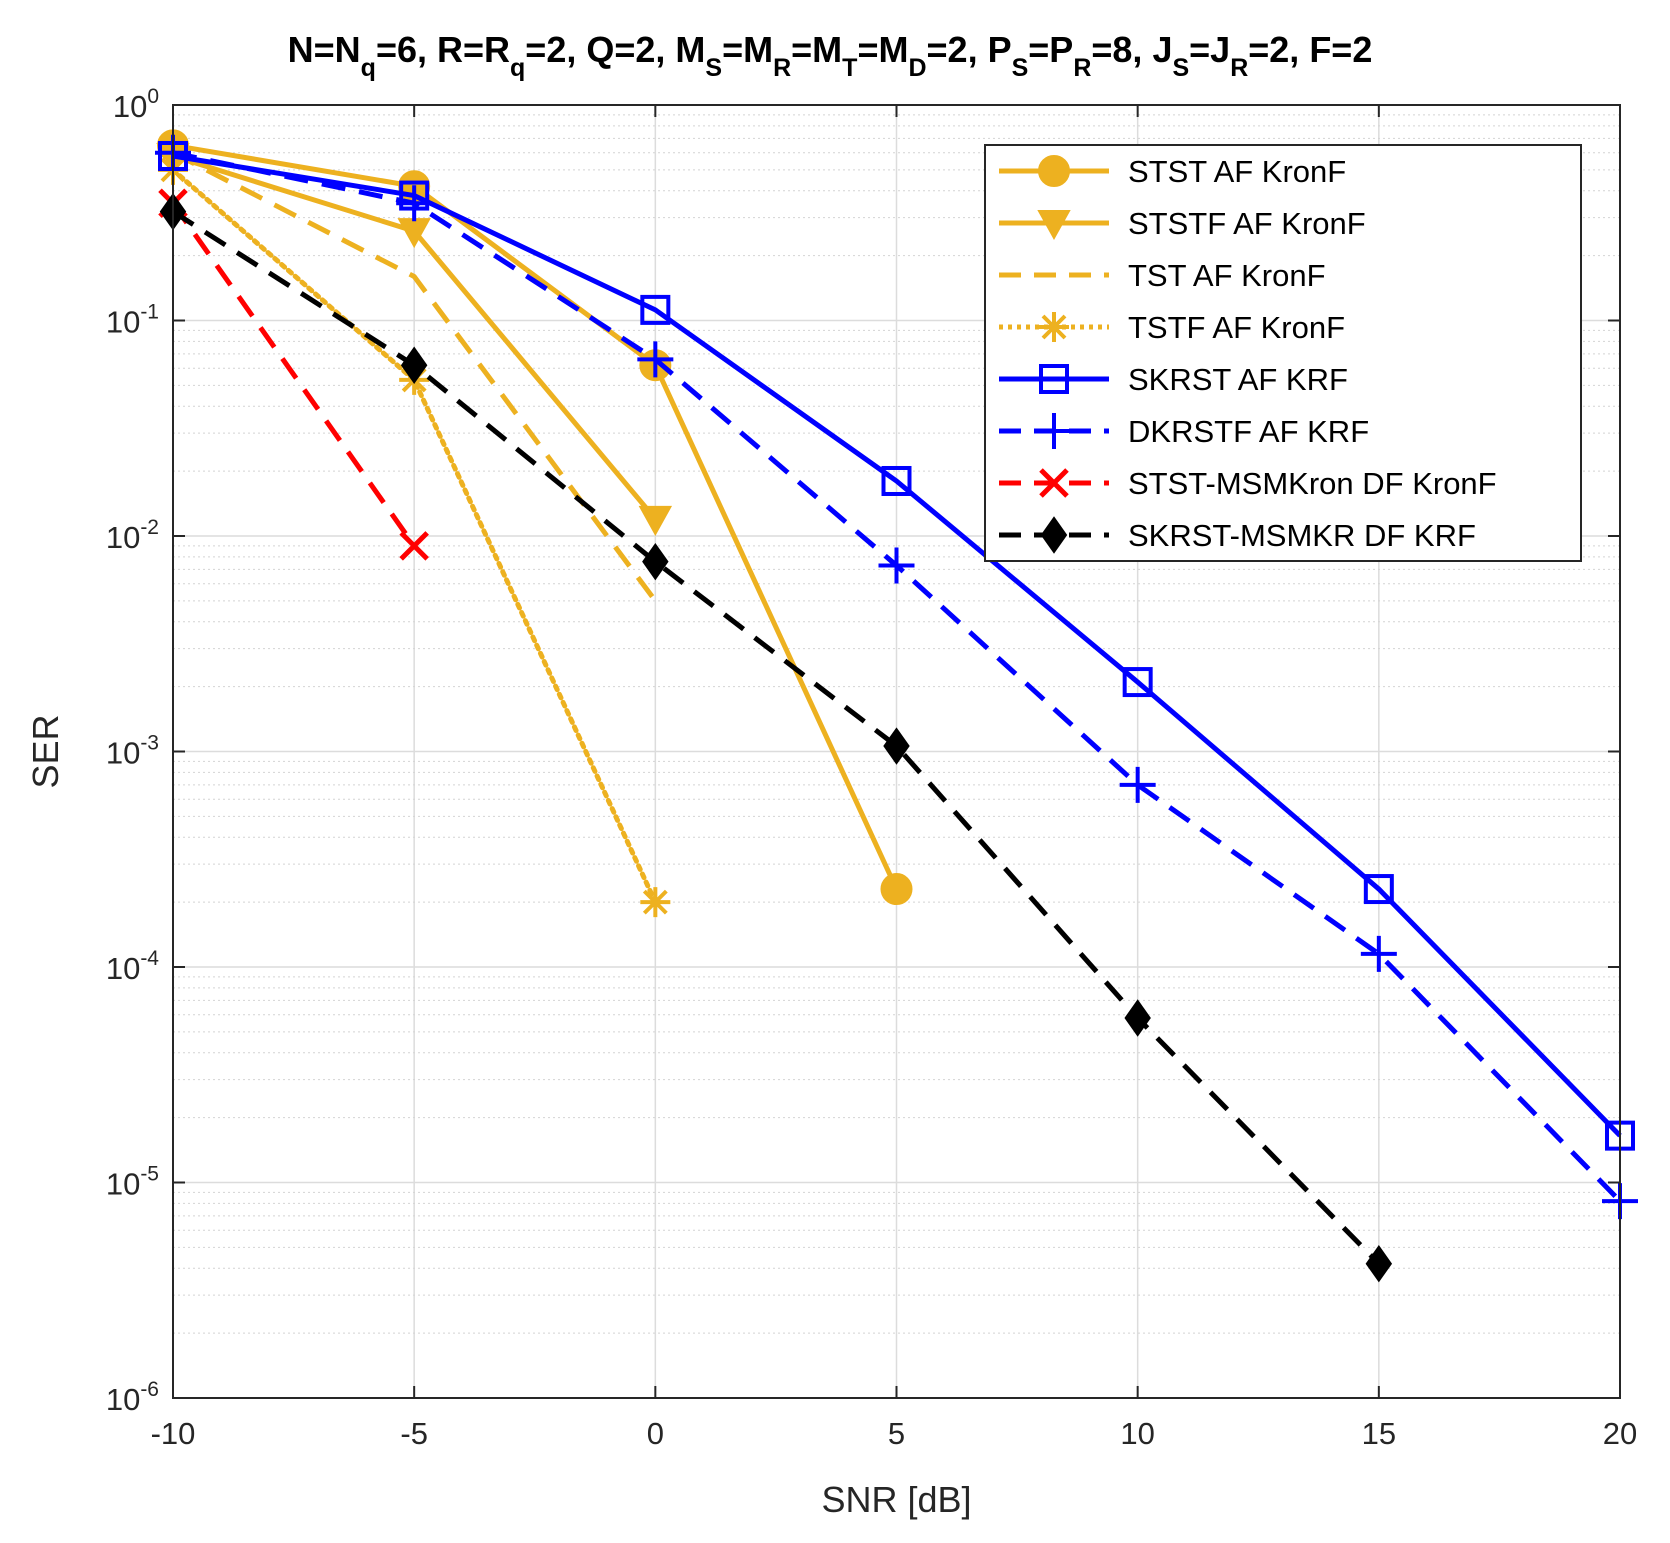  What do you see at coordinates (1236, 327) in the screenshot?
I see `legend-label: TSTF AF KronF` at bounding box center [1236, 327].